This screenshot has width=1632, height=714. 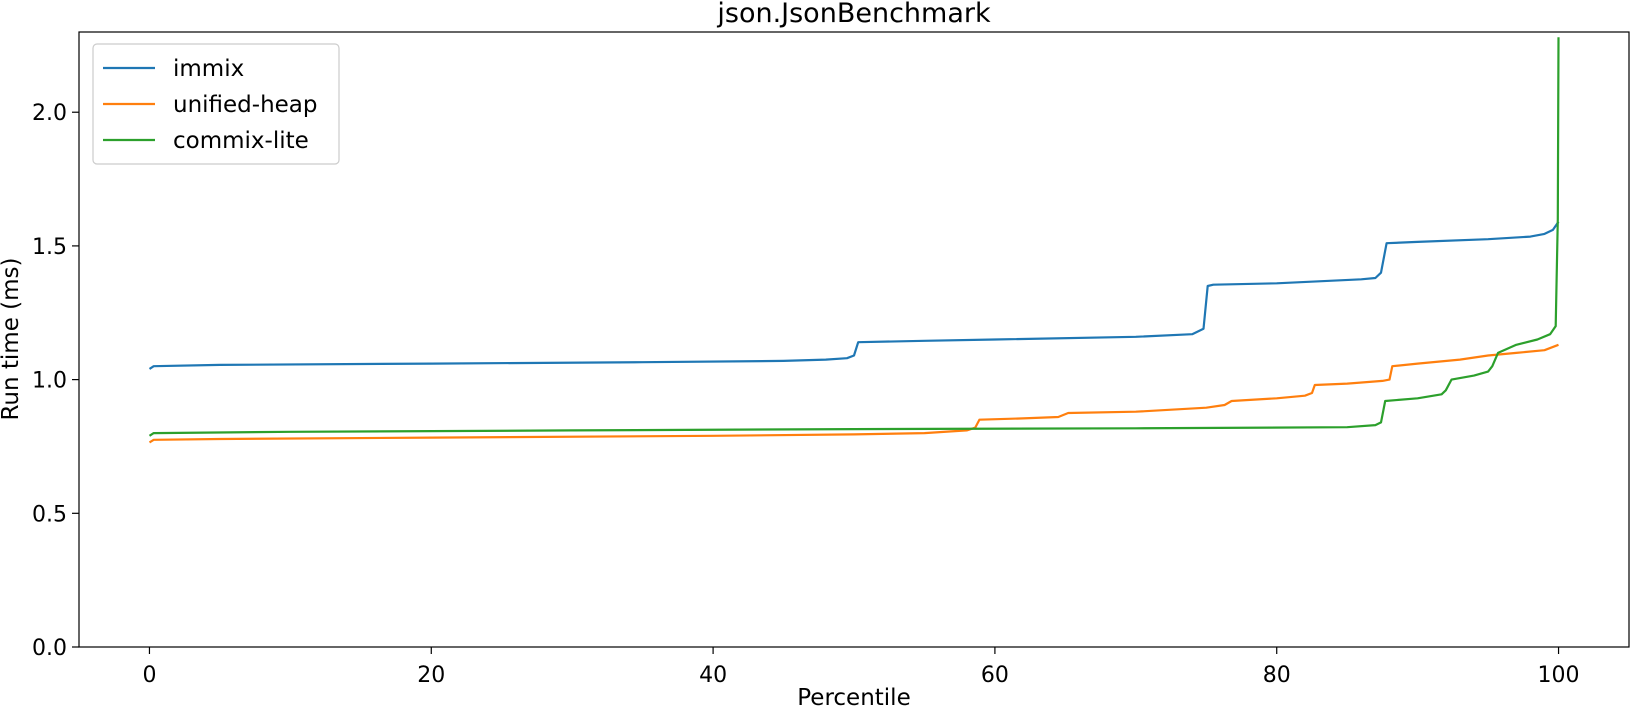 What do you see at coordinates (853, 697) in the screenshot?
I see `x-axis-label: Percentile` at bounding box center [853, 697].